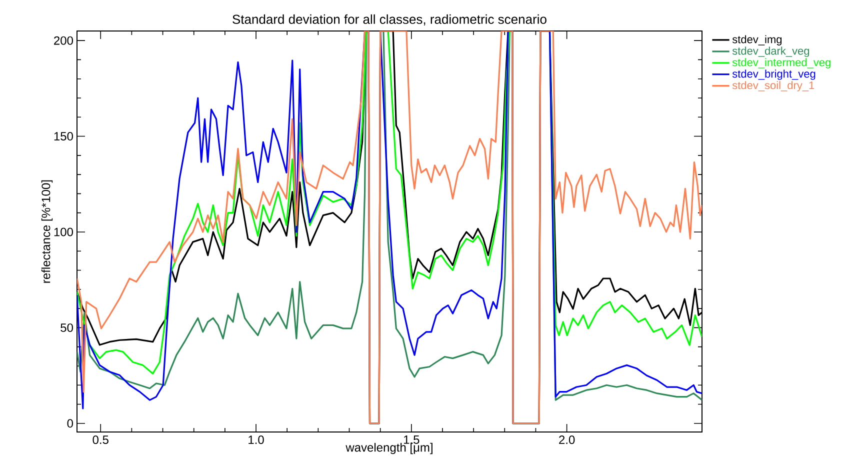  What do you see at coordinates (47, 231) in the screenshot?
I see `y-axis-title: reflectance [%*100]` at bounding box center [47, 231].